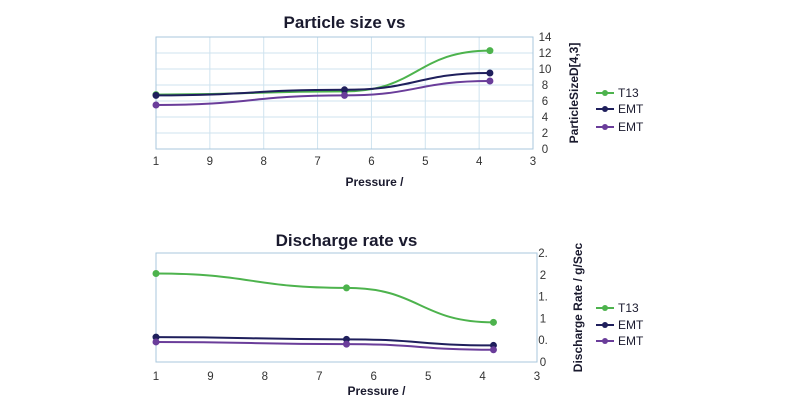 Image resolution: width=800 pixels, height=407 pixels. What do you see at coordinates (545, 54) in the screenshot?
I see `y-tick-label: 12` at bounding box center [545, 54].